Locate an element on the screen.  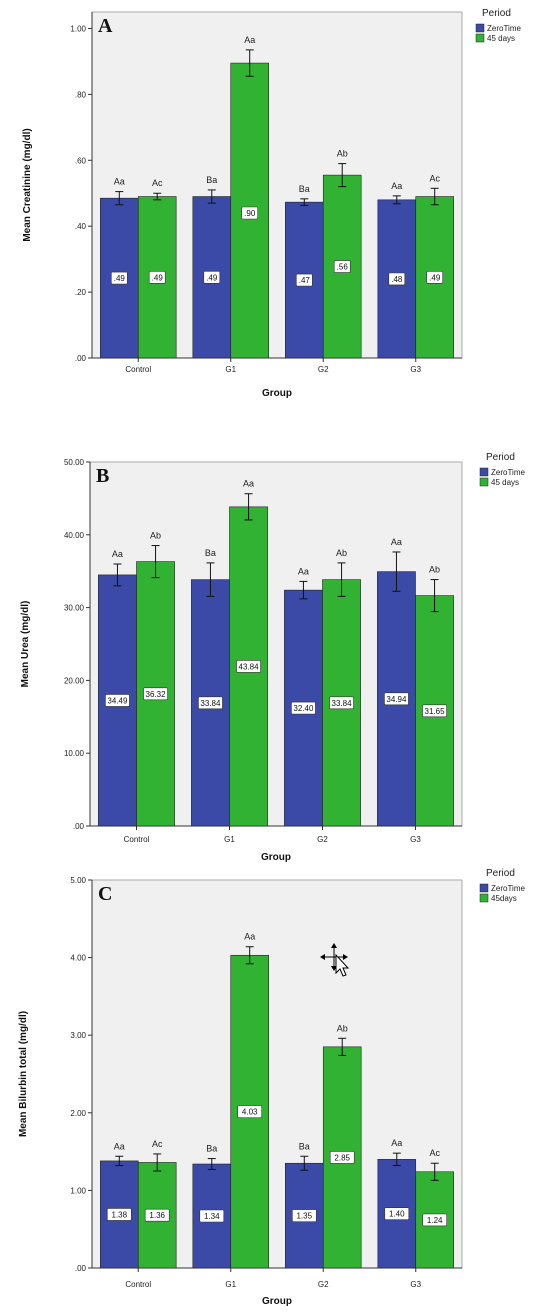
value-label: 1.35 is located at coordinates (304, 1216).